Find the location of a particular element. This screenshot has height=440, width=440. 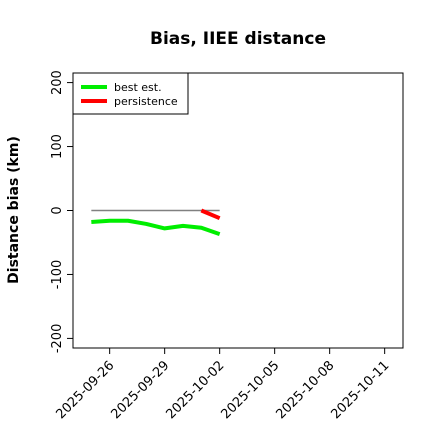

x-tick-label: 2025-10-11 is located at coordinates (360, 390).